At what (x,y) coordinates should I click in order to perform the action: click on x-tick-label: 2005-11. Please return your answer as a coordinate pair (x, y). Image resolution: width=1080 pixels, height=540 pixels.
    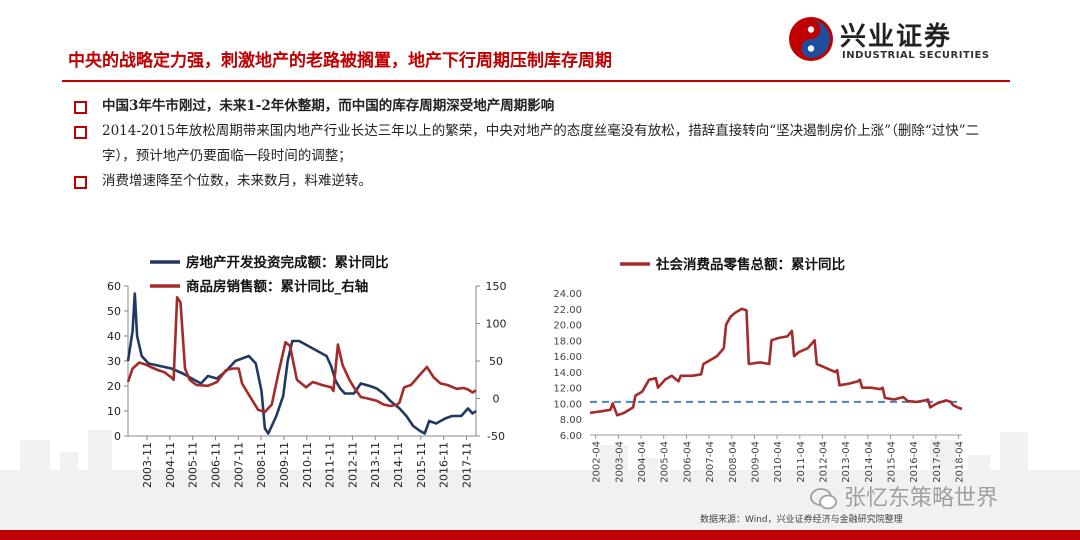
    Looking at the image, I should click on (193, 465).